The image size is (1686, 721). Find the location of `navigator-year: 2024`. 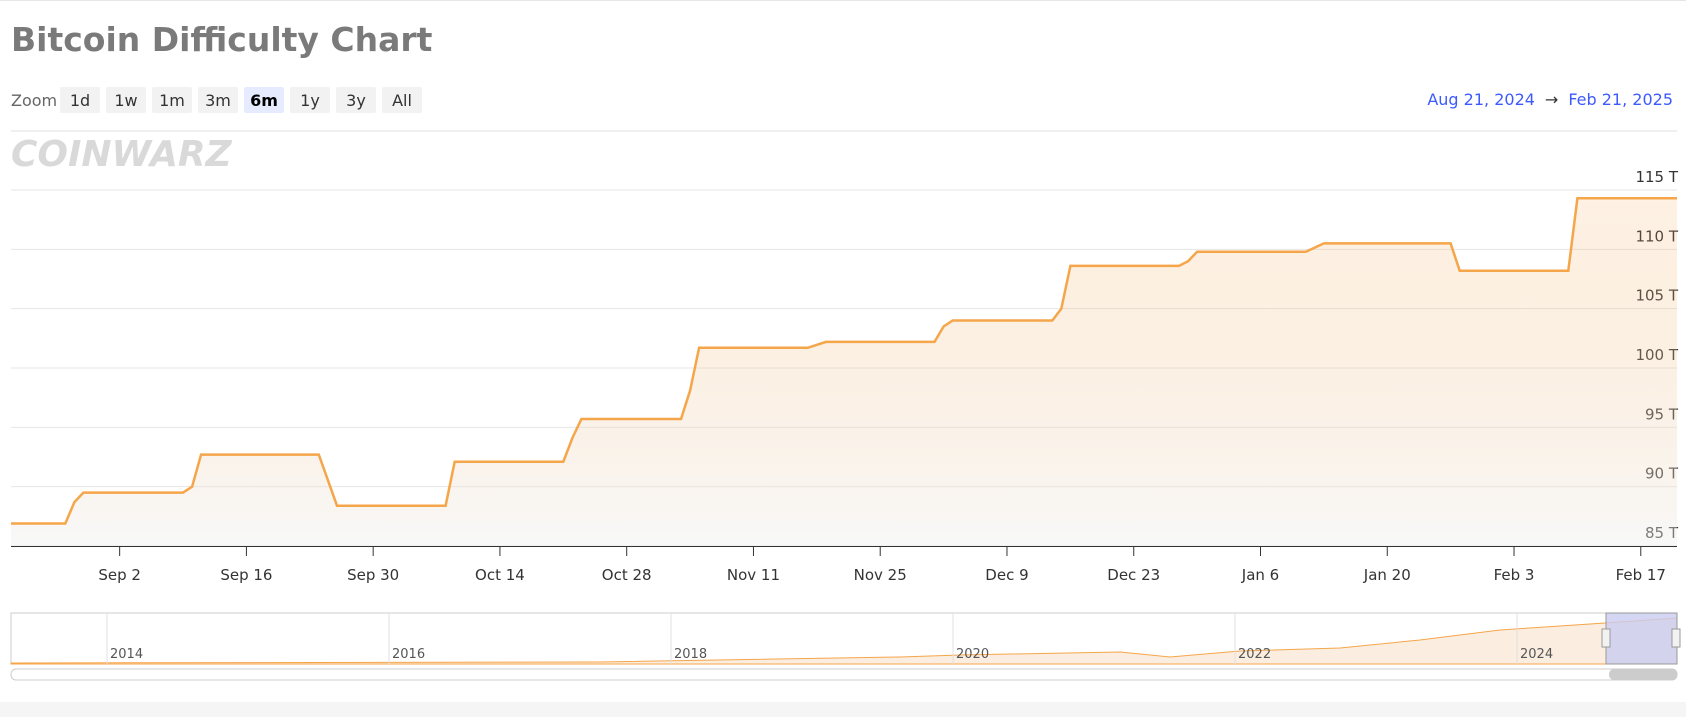

navigator-year: 2024 is located at coordinates (1536, 654).